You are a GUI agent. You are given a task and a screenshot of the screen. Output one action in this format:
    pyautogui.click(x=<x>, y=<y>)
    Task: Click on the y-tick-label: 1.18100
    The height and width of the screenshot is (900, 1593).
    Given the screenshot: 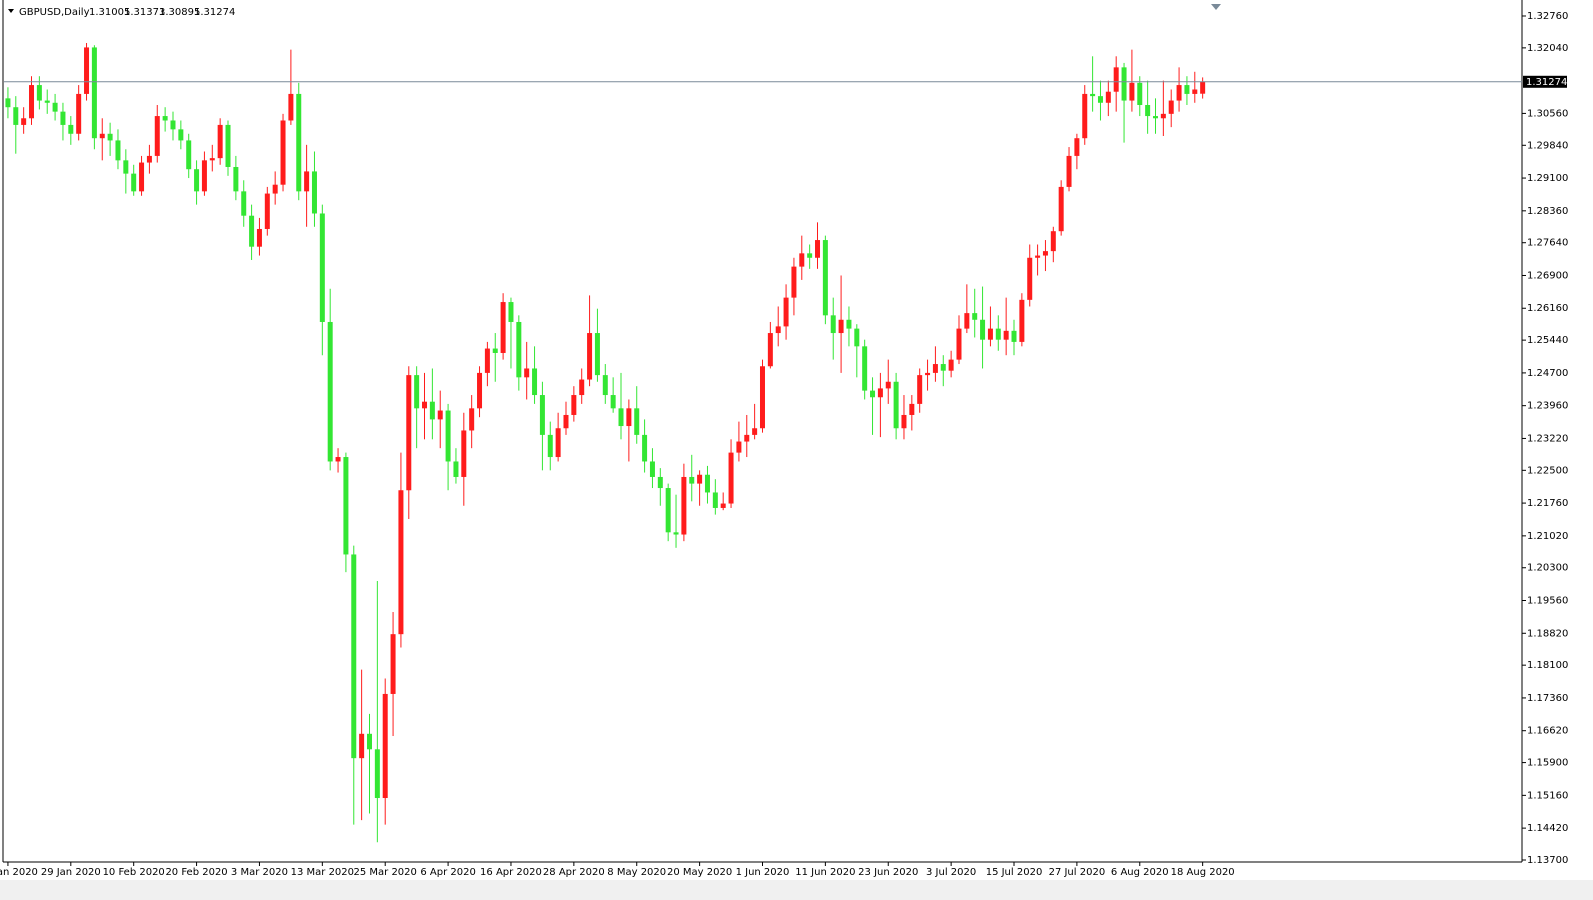 What is the action you would take?
    pyautogui.click(x=1547, y=665)
    